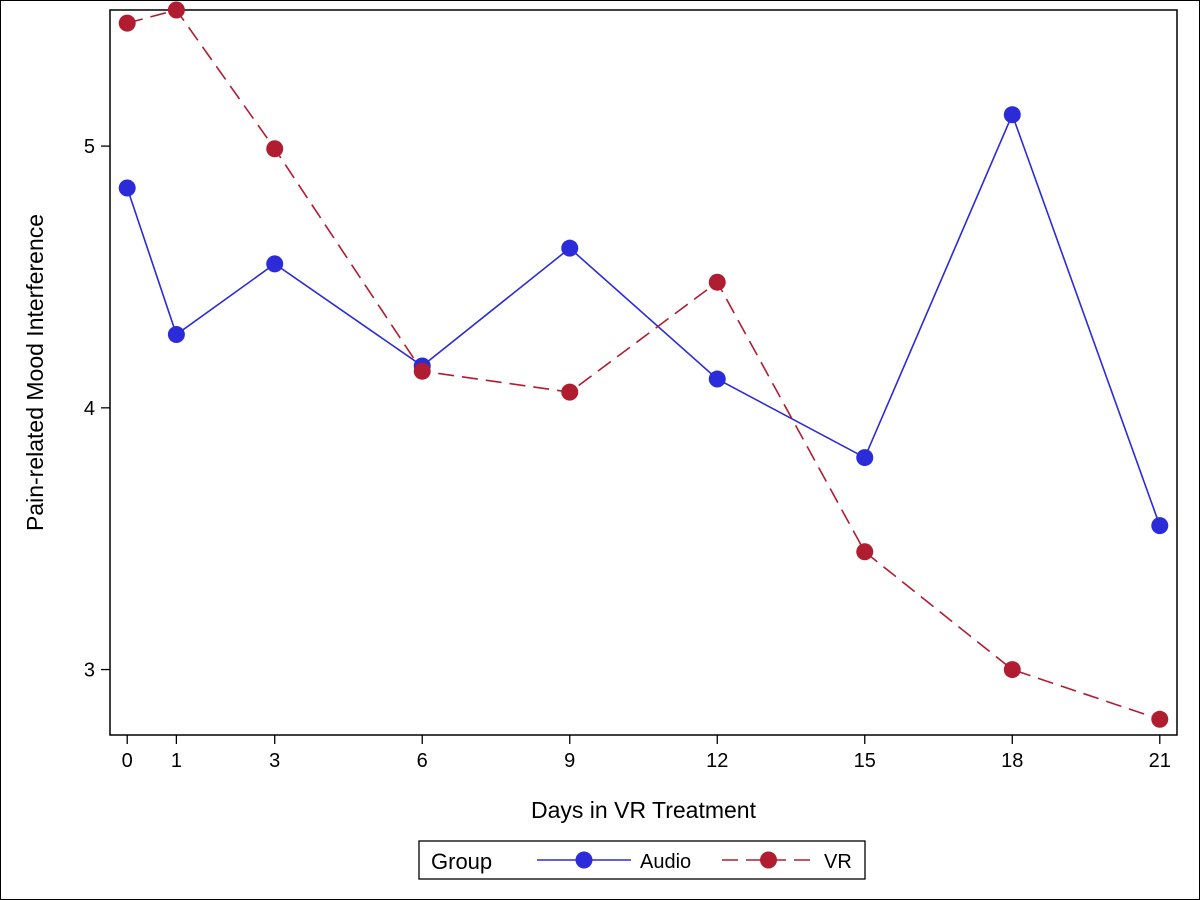 Image resolution: width=1200 pixels, height=900 pixels. Describe the element at coordinates (644, 810) in the screenshot. I see `x-axis-label: Days in VR Treatment` at that location.